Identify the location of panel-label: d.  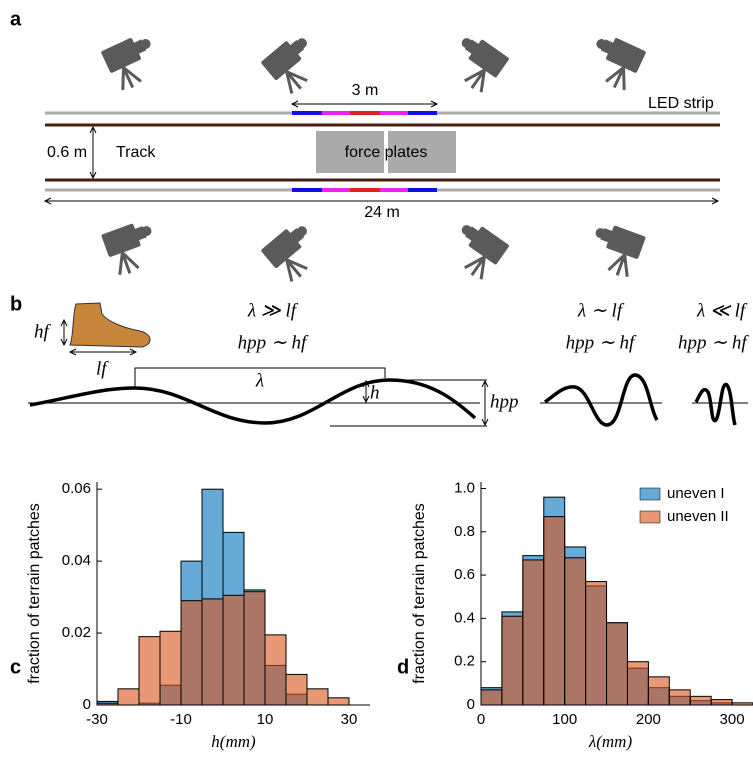
(403, 667).